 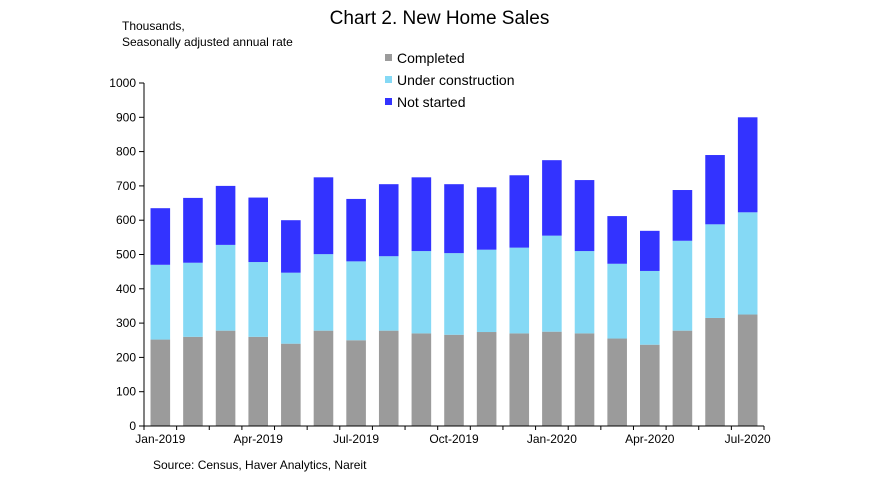 What do you see at coordinates (431, 102) in the screenshot?
I see `legend-label-not-started: Not started` at bounding box center [431, 102].